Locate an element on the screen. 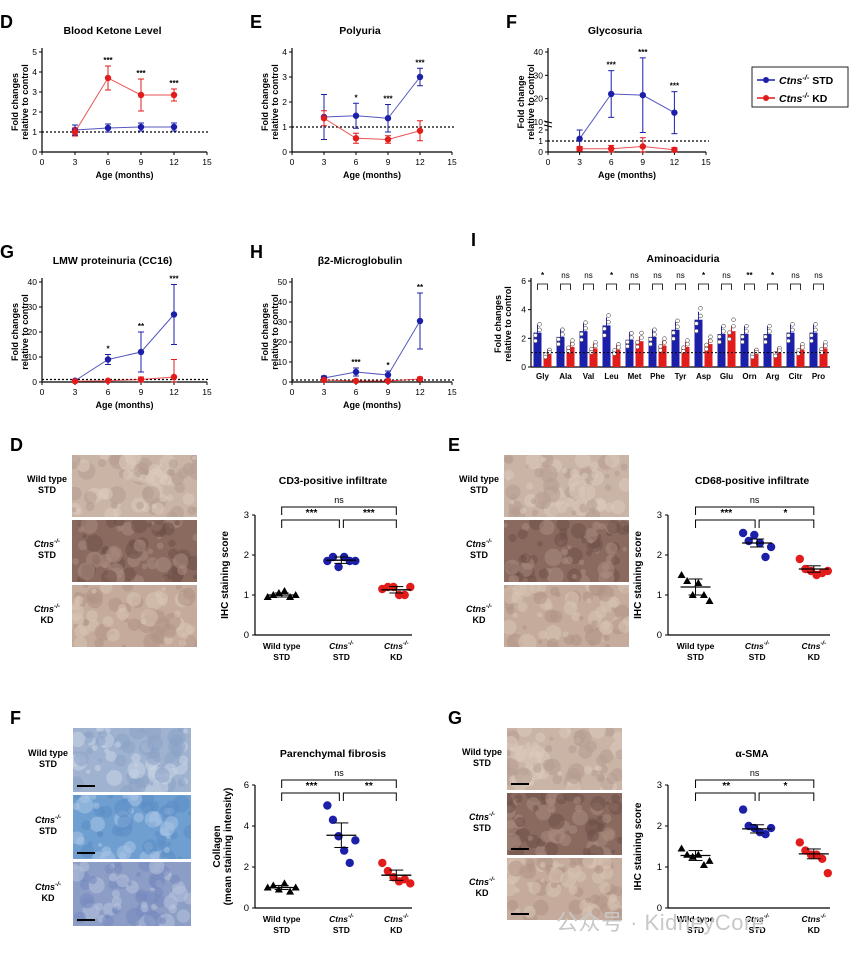 The width and height of the screenshot is (865, 957). x-tick-label: 6 is located at coordinates (356, 162).